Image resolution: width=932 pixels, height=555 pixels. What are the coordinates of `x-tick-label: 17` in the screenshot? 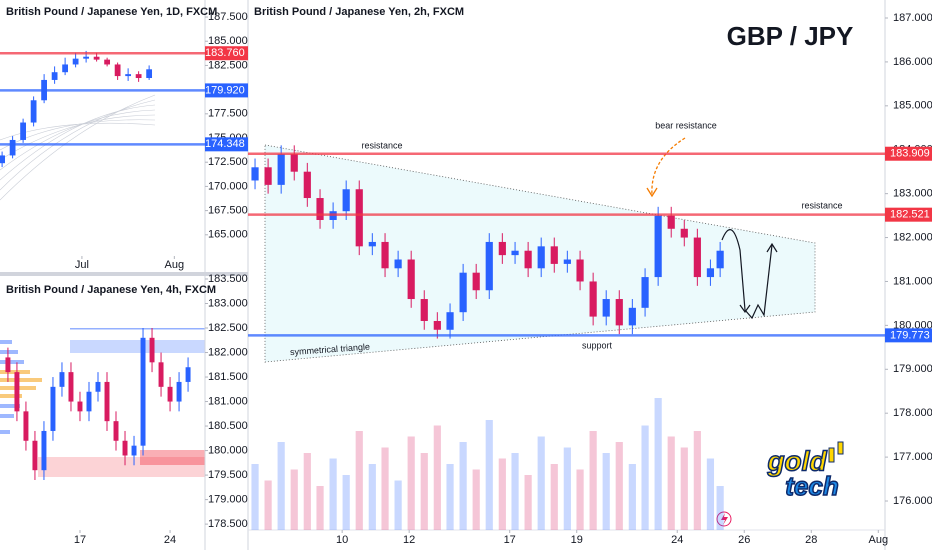 It's located at (510, 540).